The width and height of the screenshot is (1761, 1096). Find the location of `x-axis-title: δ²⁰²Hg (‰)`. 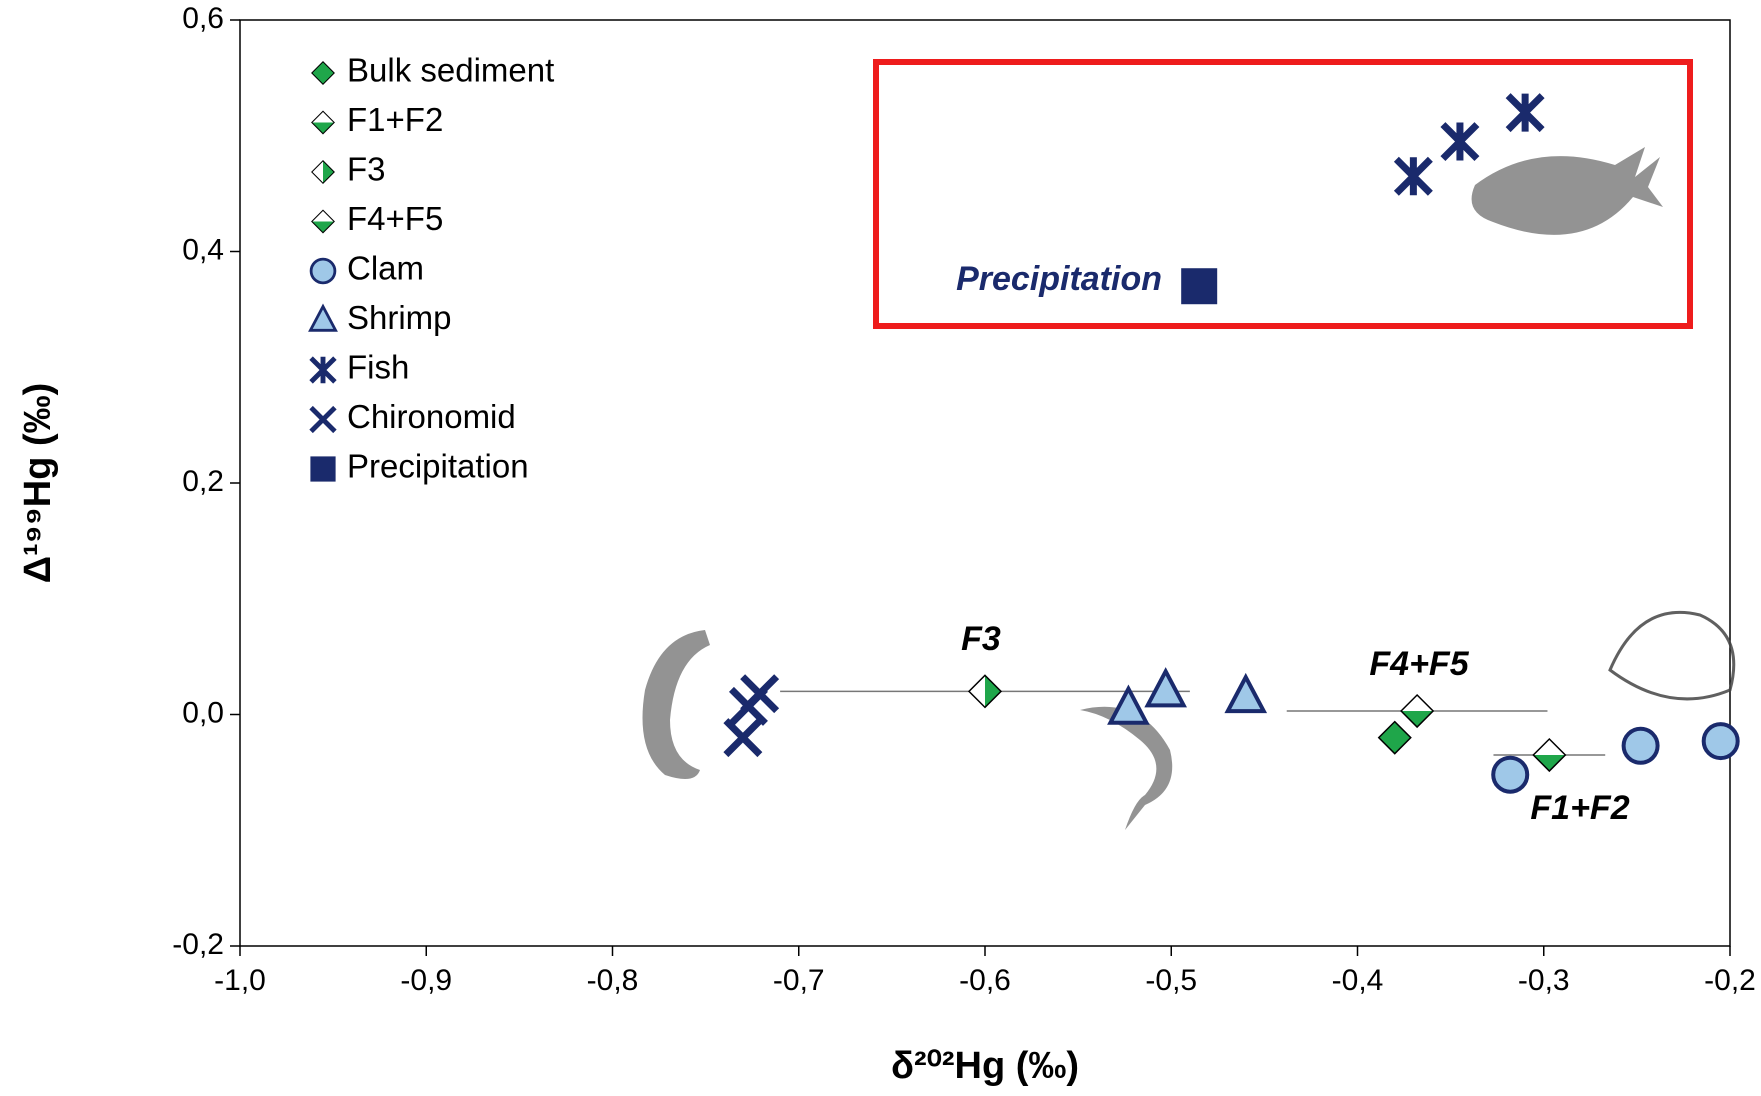

x-axis-title: δ²⁰²Hg (‰) is located at coordinates (985, 1066).